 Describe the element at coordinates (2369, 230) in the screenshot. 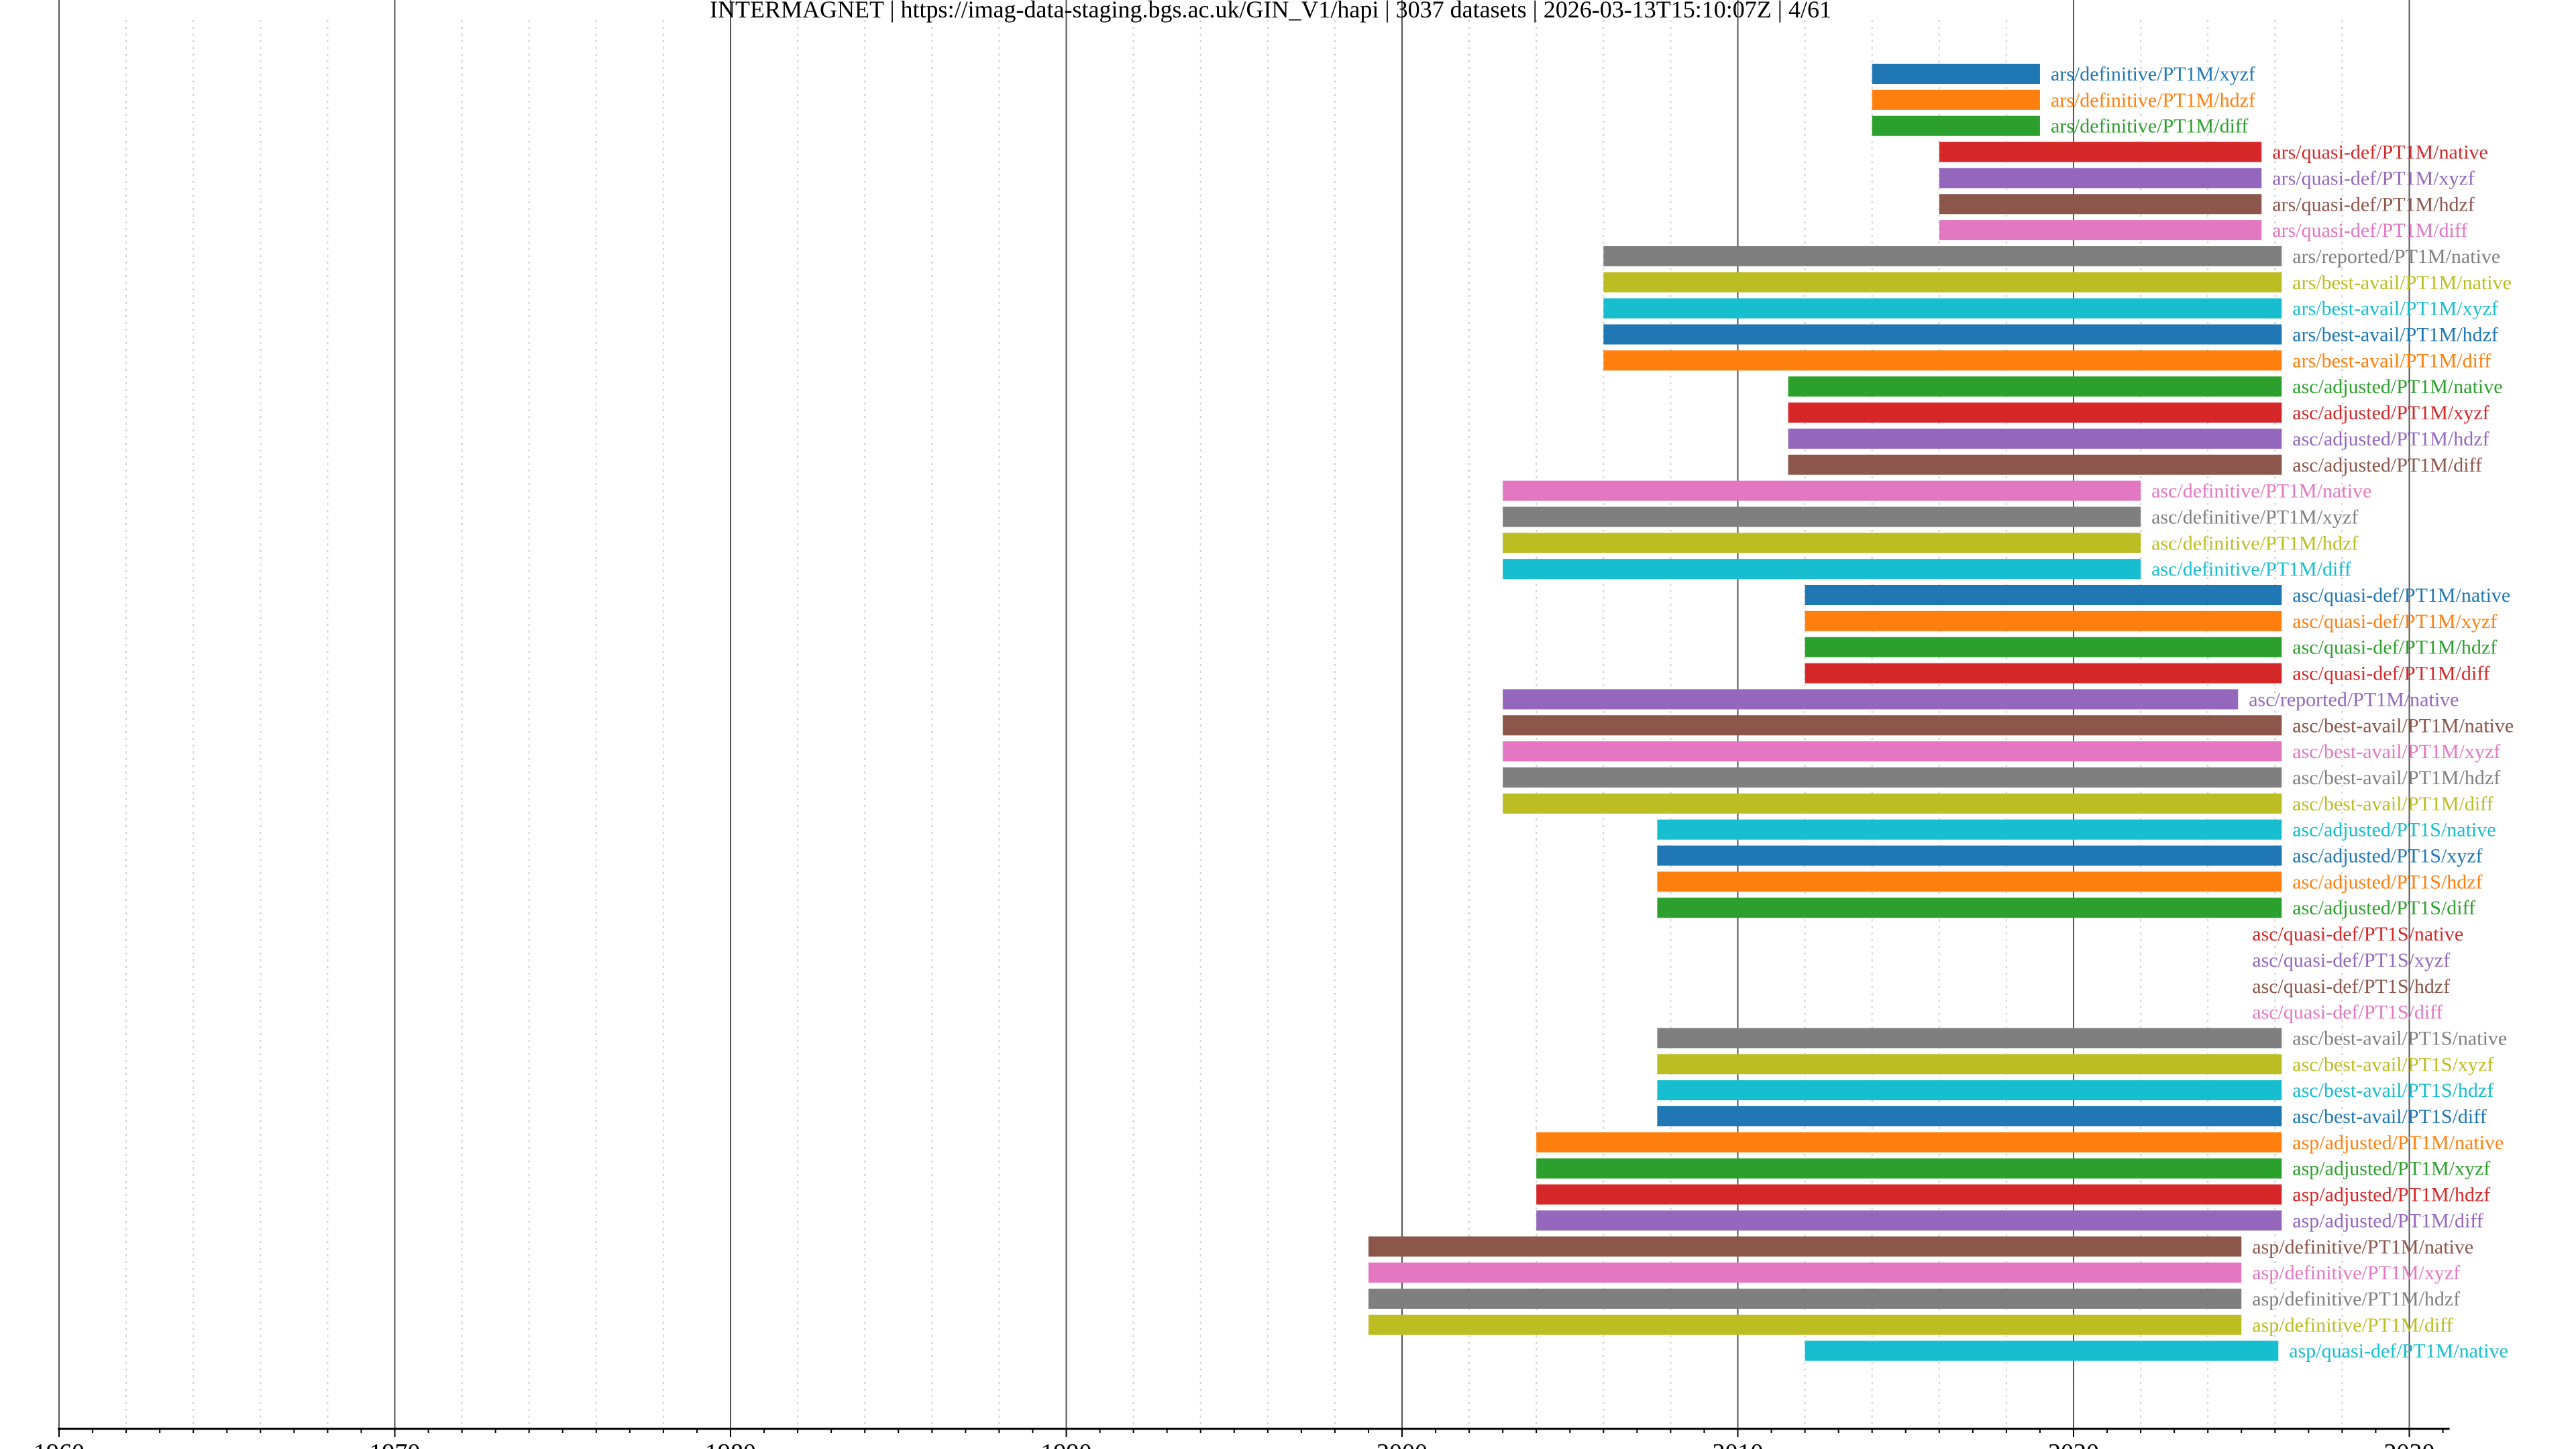

I see `bar-label: ars/quasi-def/PT1M/diff` at that location.